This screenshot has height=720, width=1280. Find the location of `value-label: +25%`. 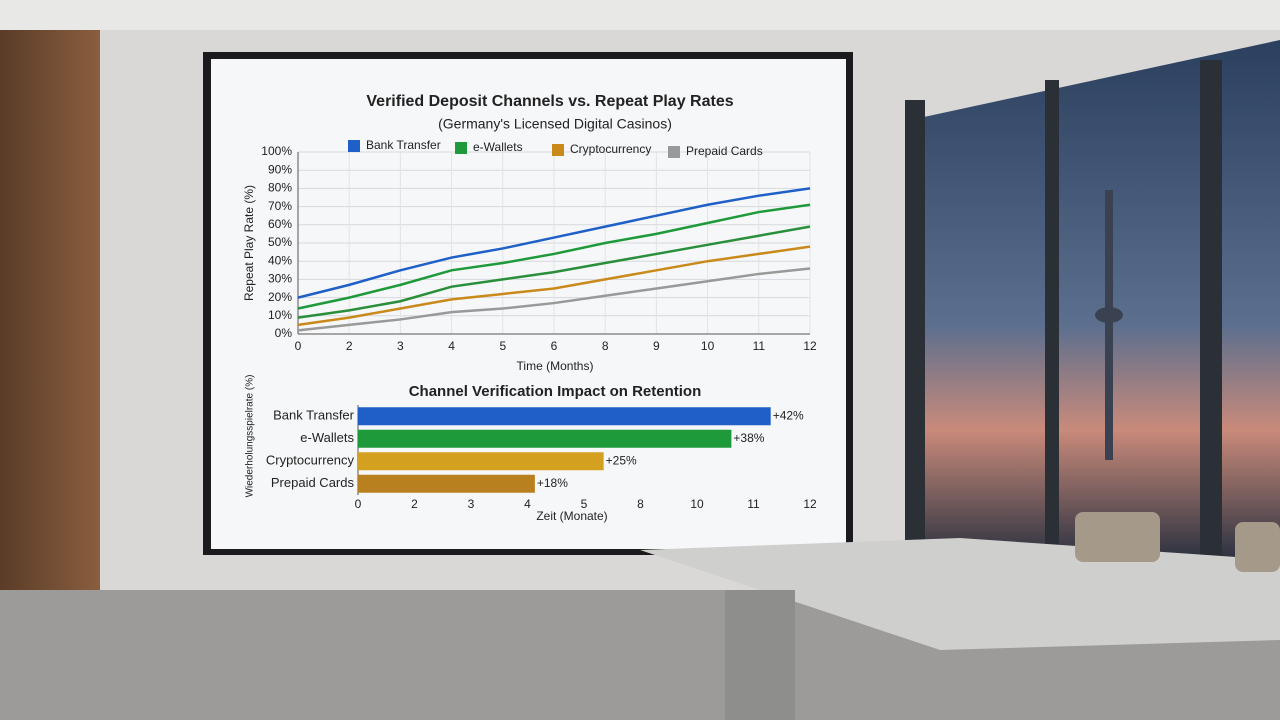

value-label: +25% is located at coordinates (621, 460).